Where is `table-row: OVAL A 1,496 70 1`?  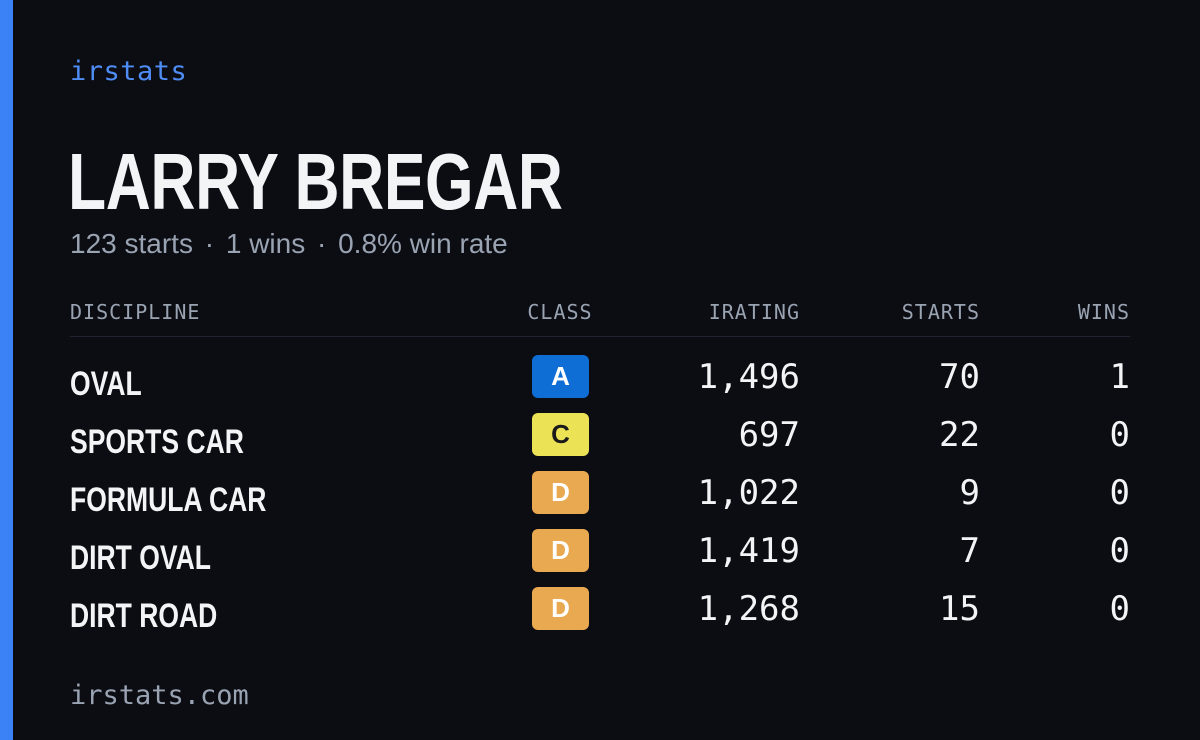 table-row: OVAL A 1,496 70 1 is located at coordinates (600, 382).